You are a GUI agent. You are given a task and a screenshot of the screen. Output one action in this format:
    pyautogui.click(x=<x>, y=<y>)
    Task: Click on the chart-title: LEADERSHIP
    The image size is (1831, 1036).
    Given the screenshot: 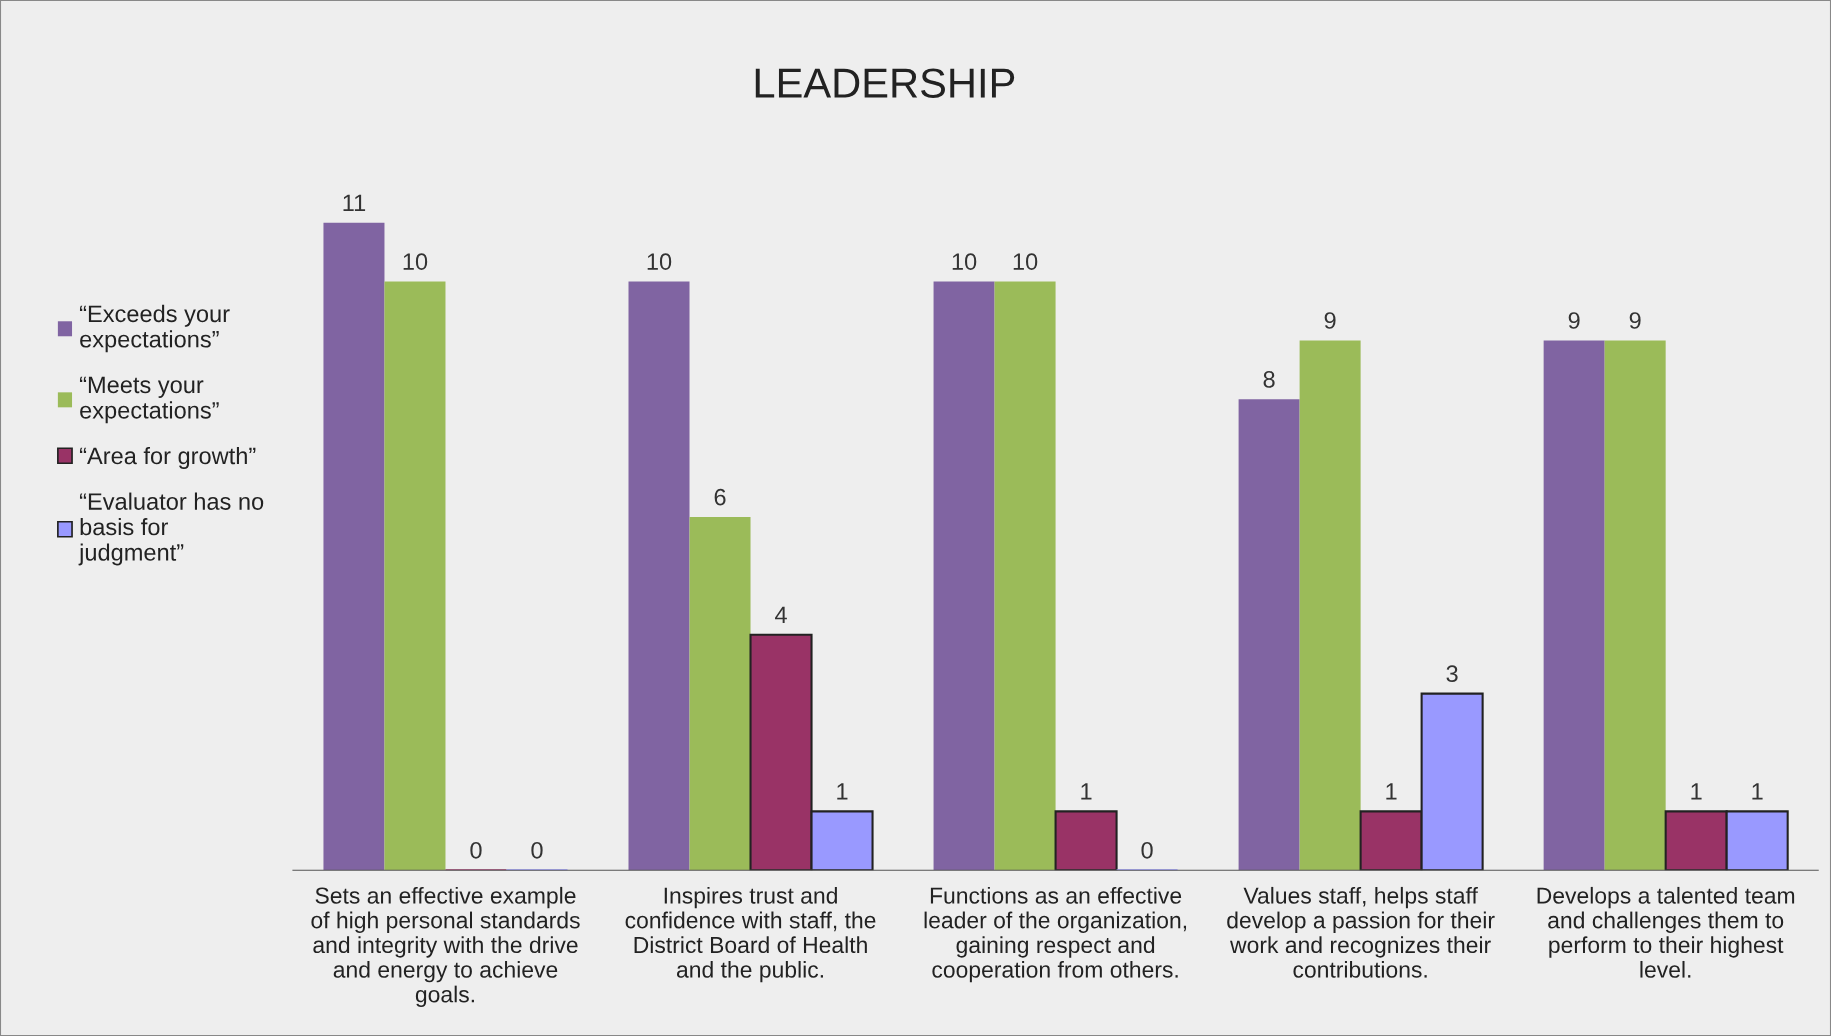 What is the action you would take?
    pyautogui.click(x=885, y=83)
    